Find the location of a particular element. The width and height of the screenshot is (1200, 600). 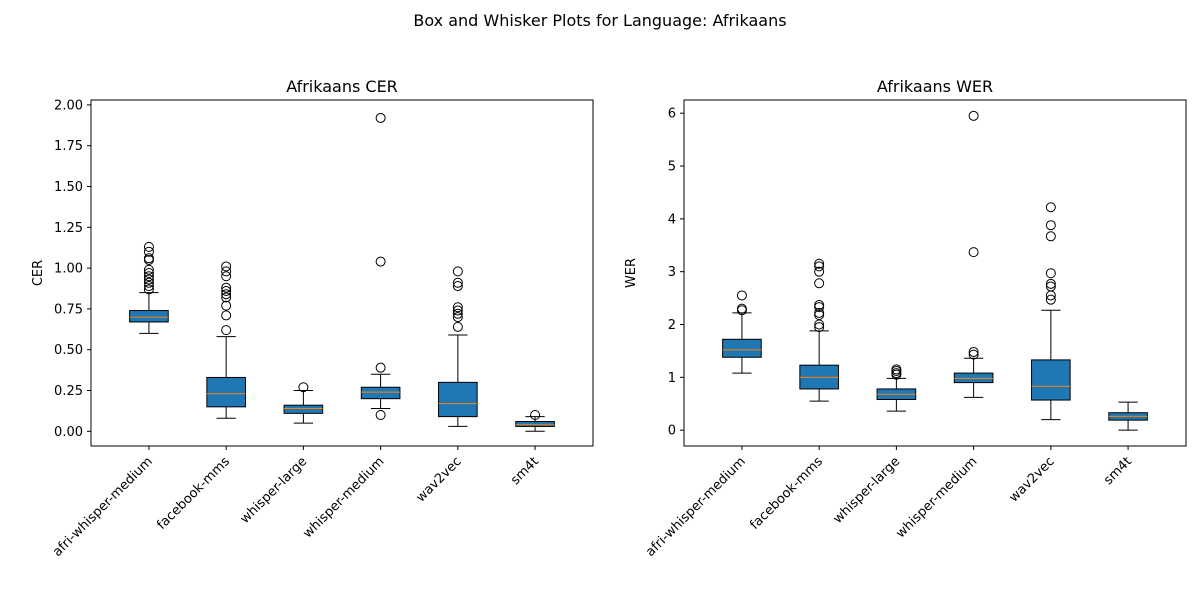

cer-box-wav2vec is located at coordinates (458, 346).